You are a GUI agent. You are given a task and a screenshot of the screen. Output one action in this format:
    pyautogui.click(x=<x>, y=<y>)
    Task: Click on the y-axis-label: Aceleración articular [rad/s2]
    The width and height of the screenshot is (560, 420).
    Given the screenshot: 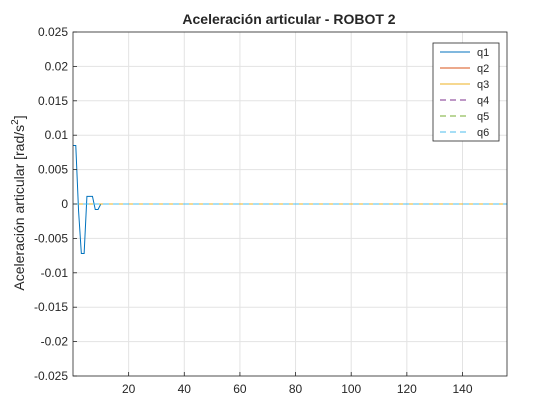 What is the action you would take?
    pyautogui.click(x=18, y=202)
    